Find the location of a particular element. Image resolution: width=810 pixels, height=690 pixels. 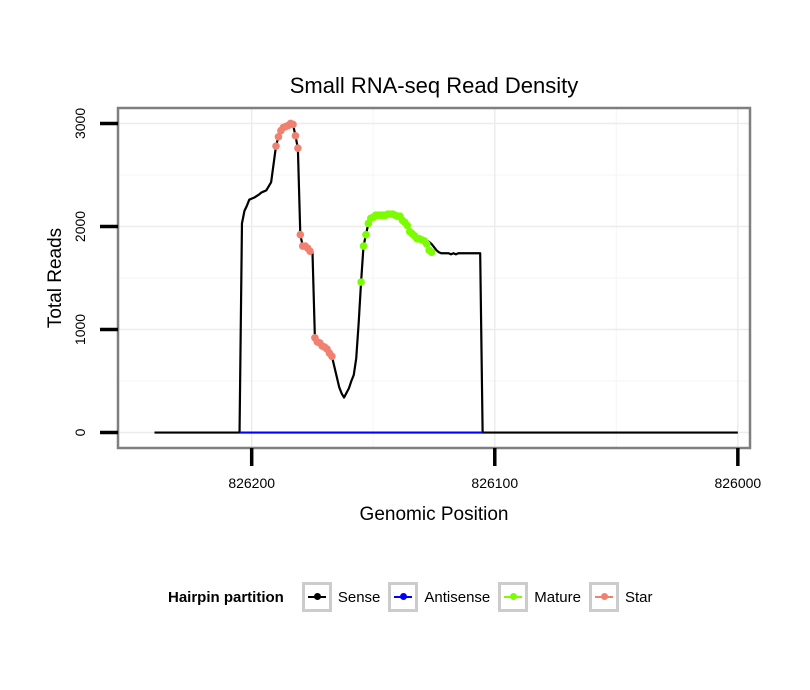

legend-label-star: Star is located at coordinates (638, 597).